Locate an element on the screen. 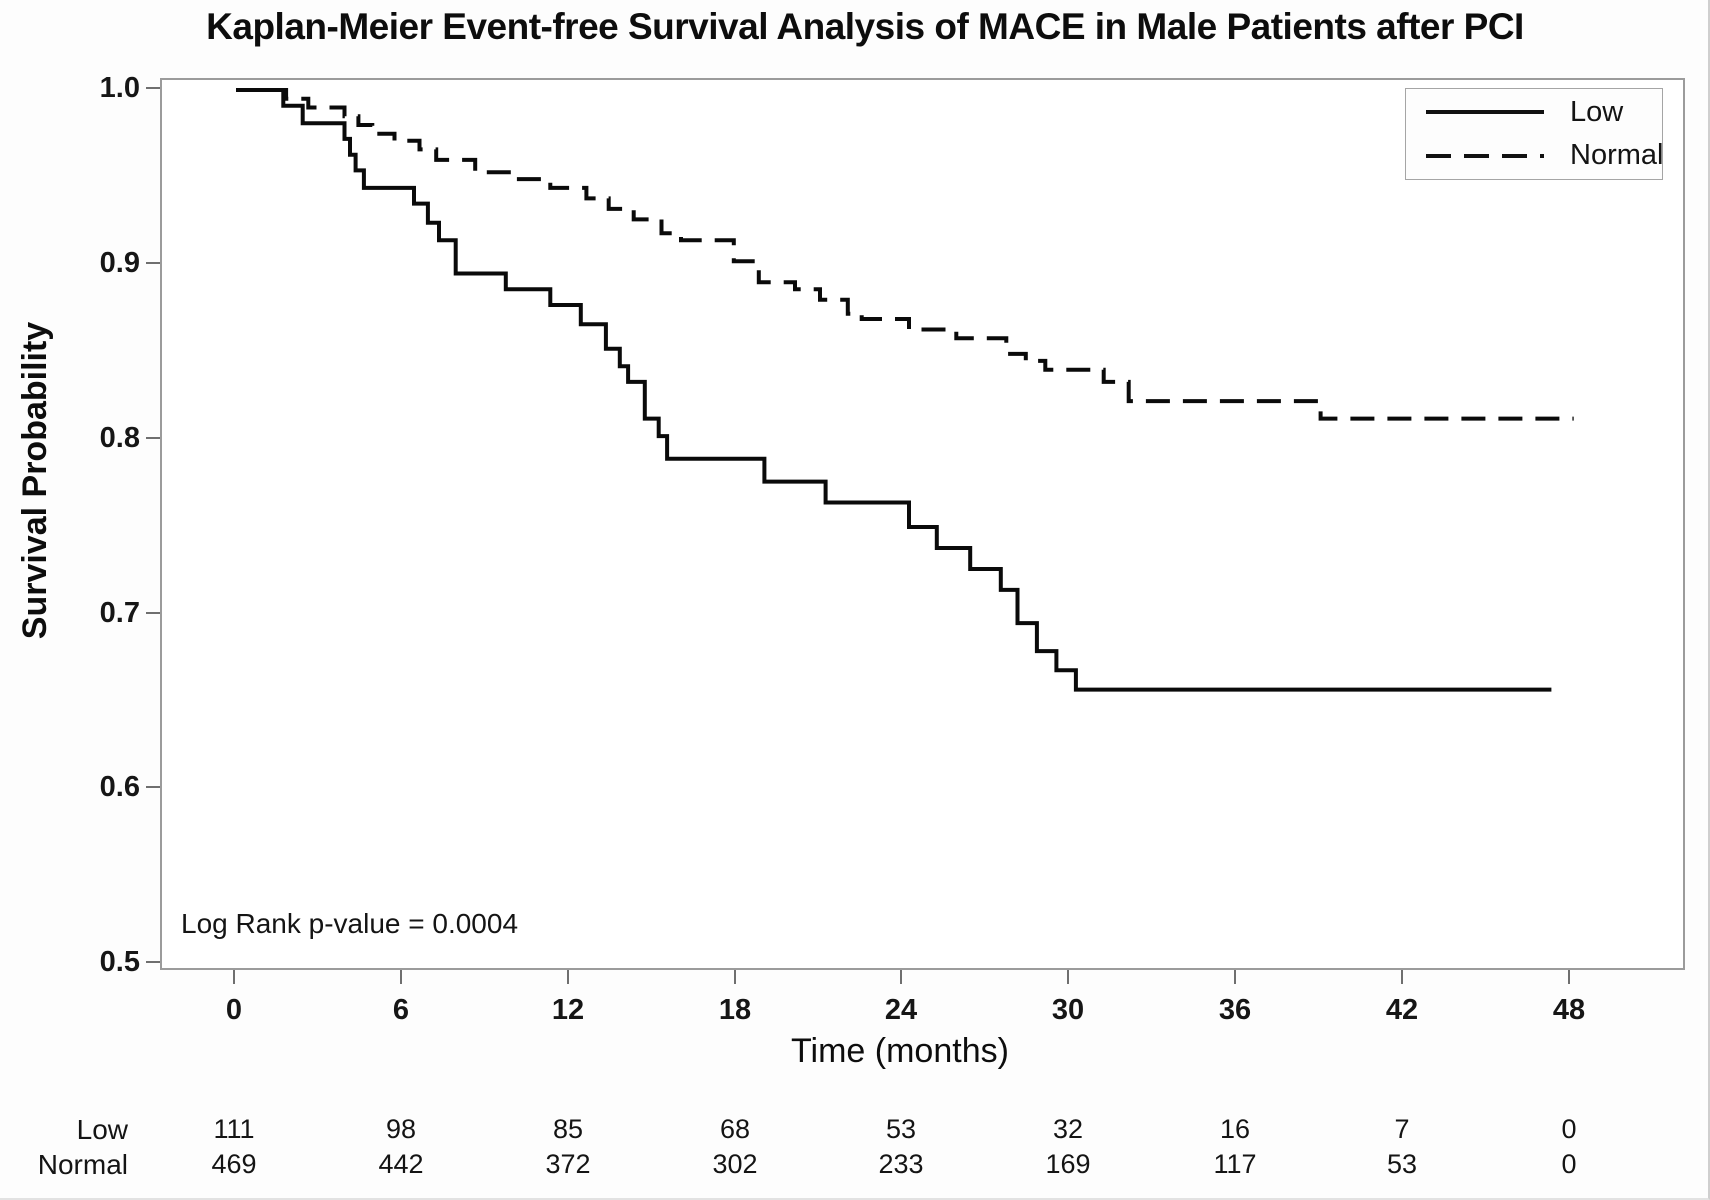 This screenshot has height=1200, width=1710. risk-count: 469 is located at coordinates (234, 1164).